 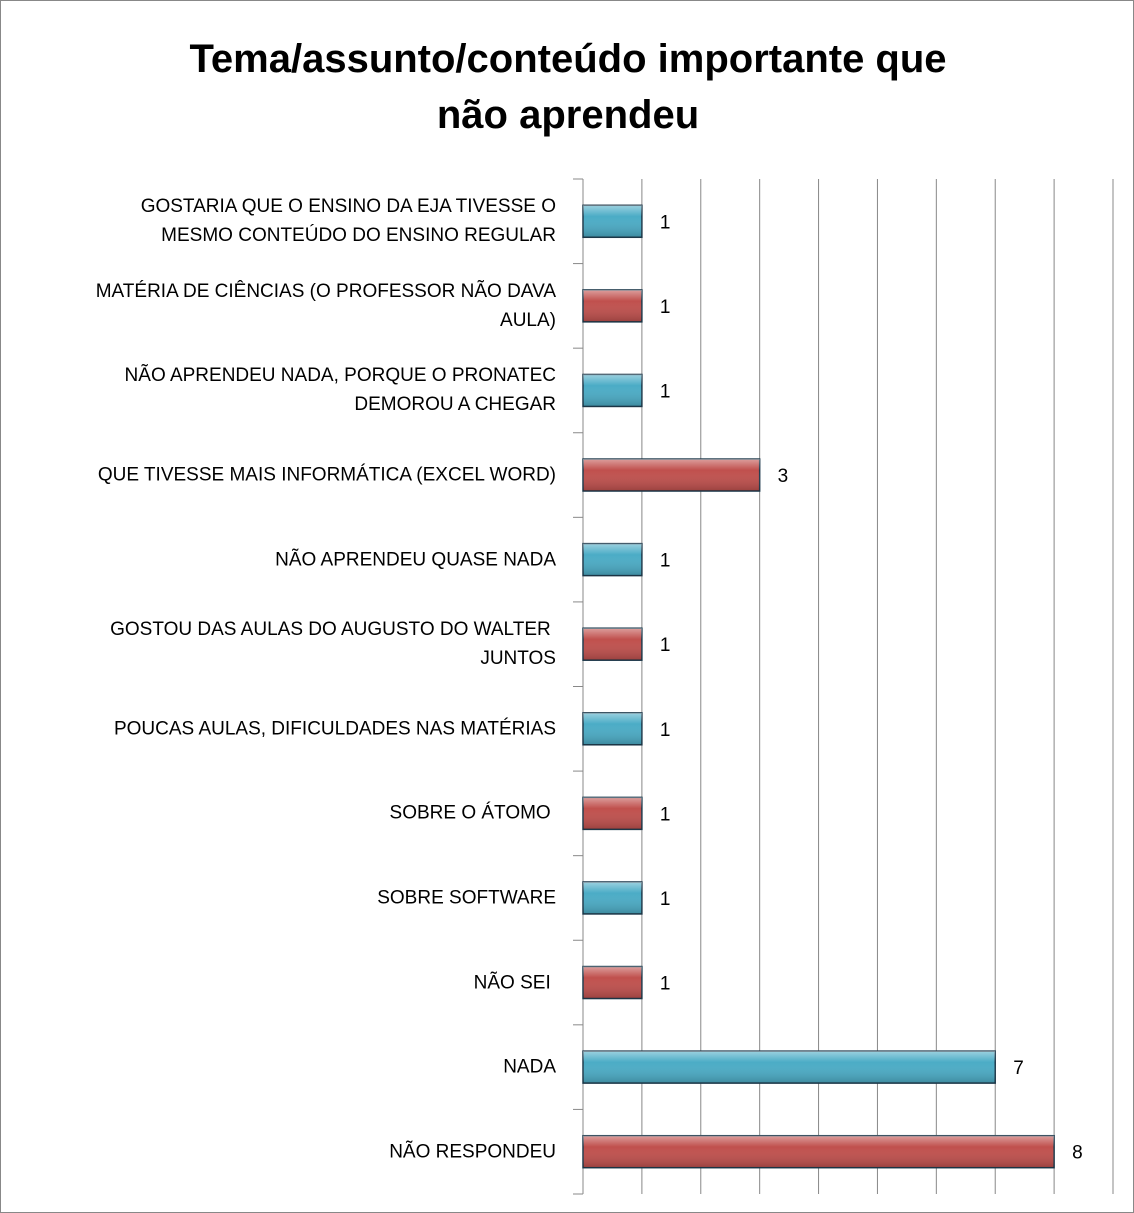 I want to click on value-label: 8, so click(x=1077, y=1153).